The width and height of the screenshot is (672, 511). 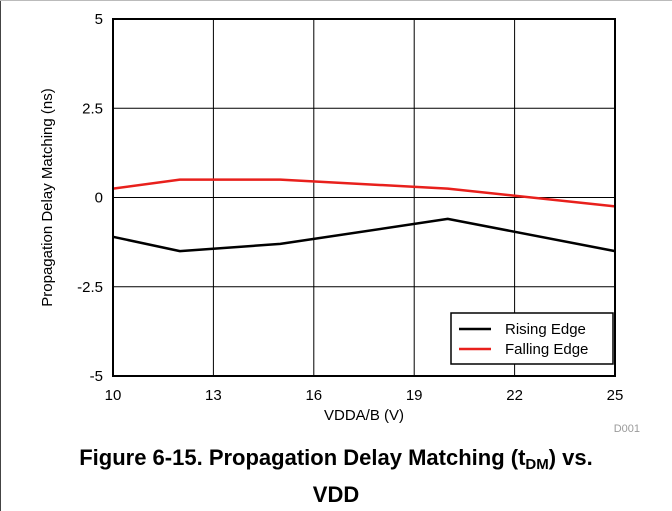 What do you see at coordinates (546, 349) in the screenshot?
I see `legend-label-falling-edge: Falling Edge` at bounding box center [546, 349].